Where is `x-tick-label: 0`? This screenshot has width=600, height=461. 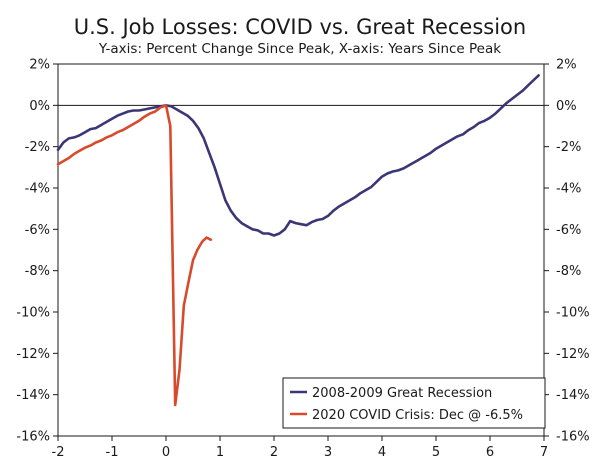
x-tick-label: 0 is located at coordinates (166, 452).